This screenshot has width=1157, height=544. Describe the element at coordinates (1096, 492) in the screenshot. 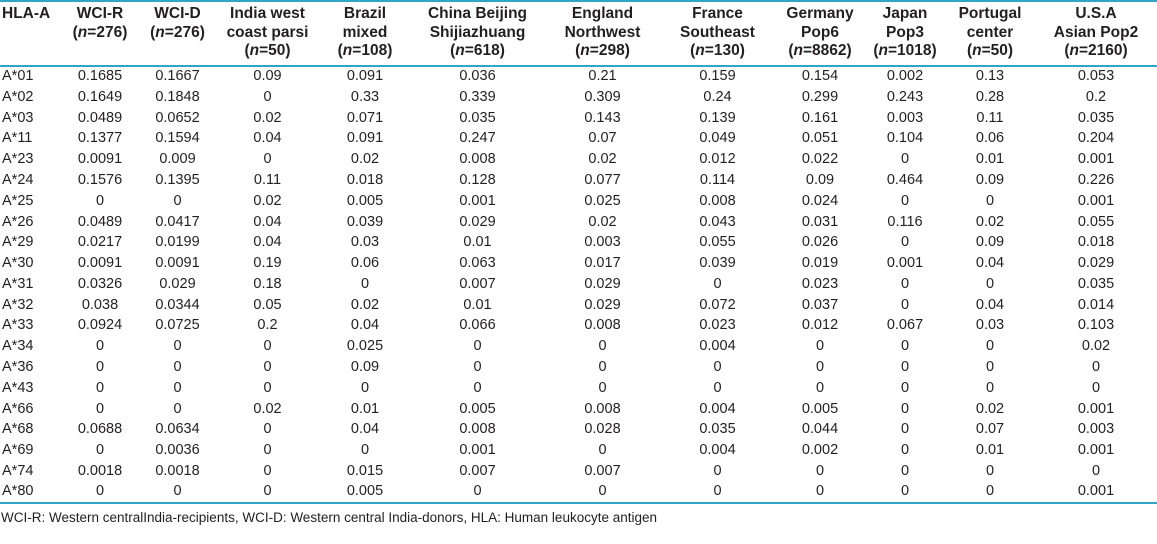

I see `frequency-value: 0.001` at that location.